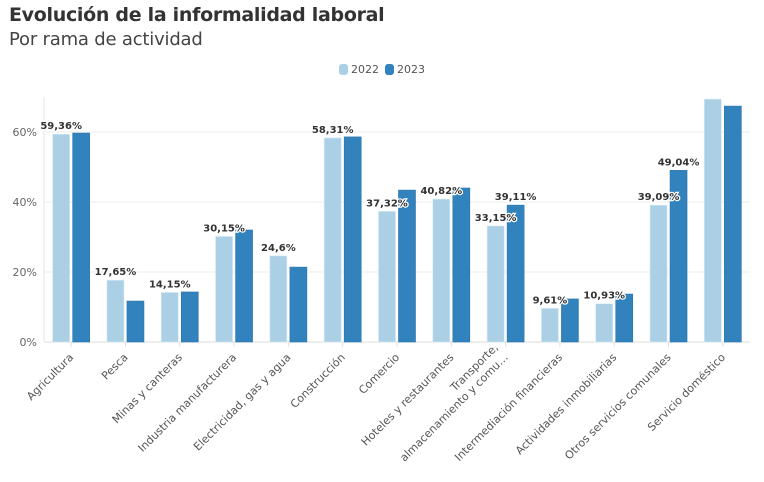  I want to click on data-label: 59,36%, so click(61, 126).